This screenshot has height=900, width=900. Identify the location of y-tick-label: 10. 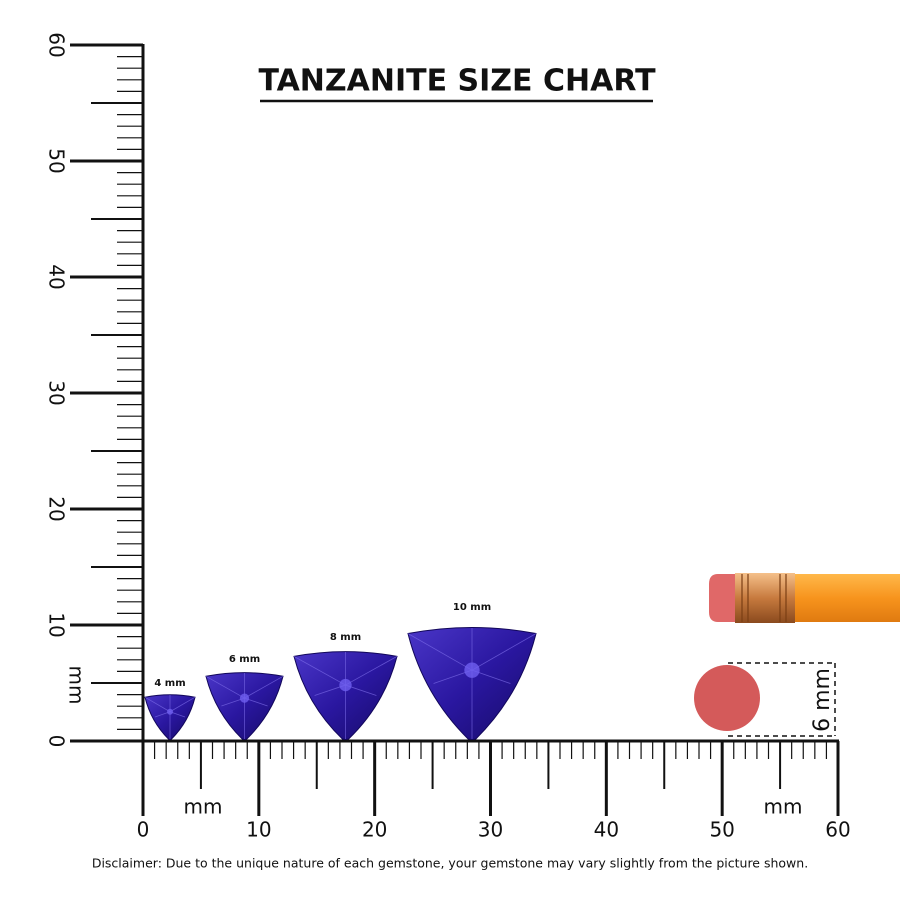
(57, 624).